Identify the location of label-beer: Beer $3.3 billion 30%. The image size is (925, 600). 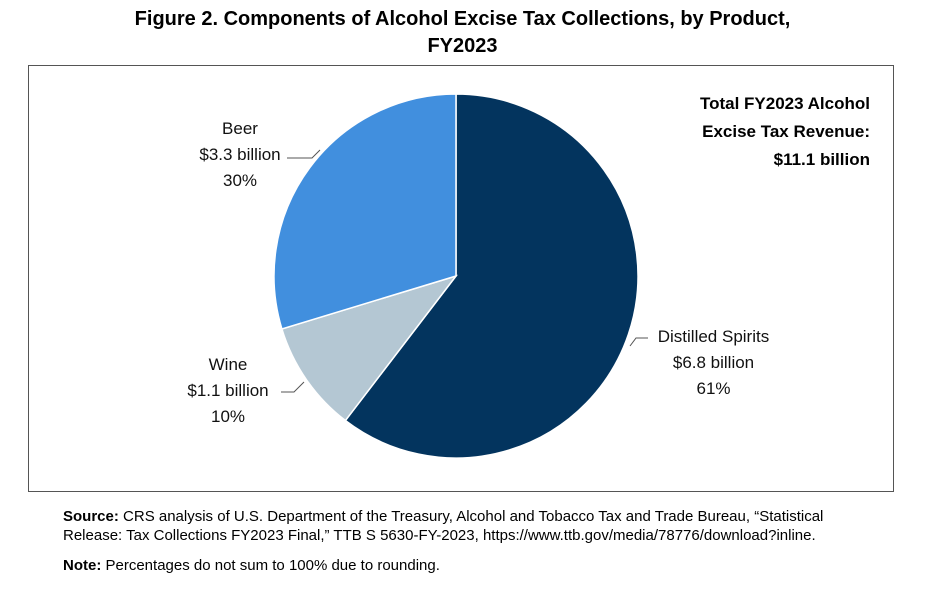
(240, 155).